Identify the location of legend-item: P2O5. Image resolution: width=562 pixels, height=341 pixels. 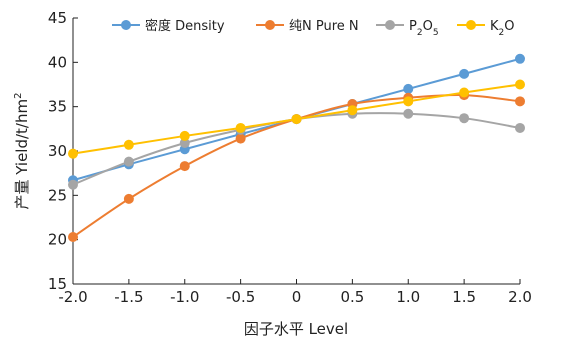
(407, 28).